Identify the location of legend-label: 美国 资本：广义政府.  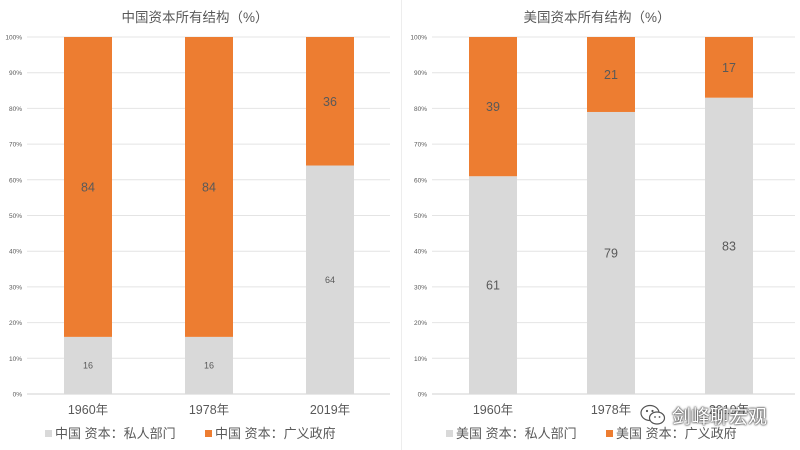
(676, 433).